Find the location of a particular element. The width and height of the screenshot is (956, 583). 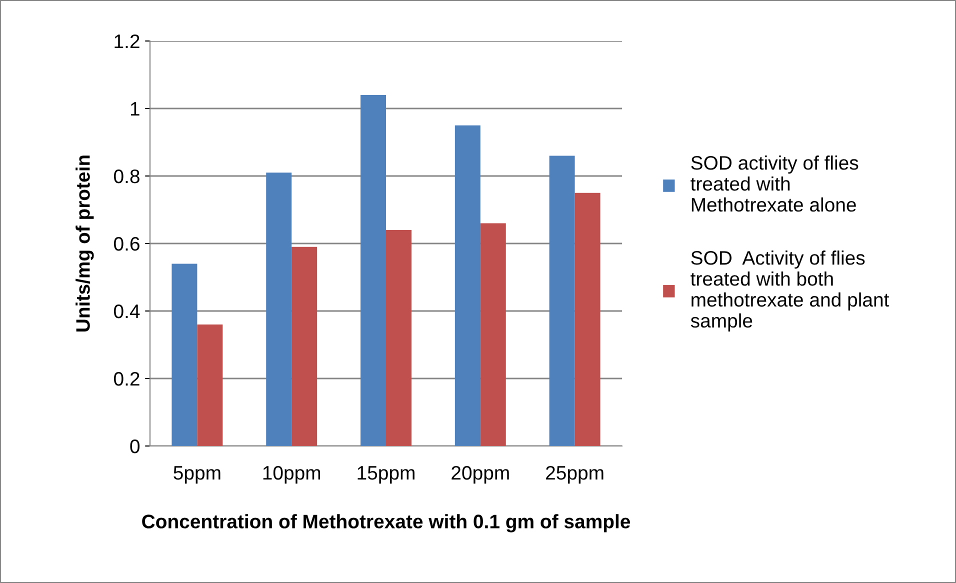

y-tick-label: 0.4 is located at coordinates (127, 311).